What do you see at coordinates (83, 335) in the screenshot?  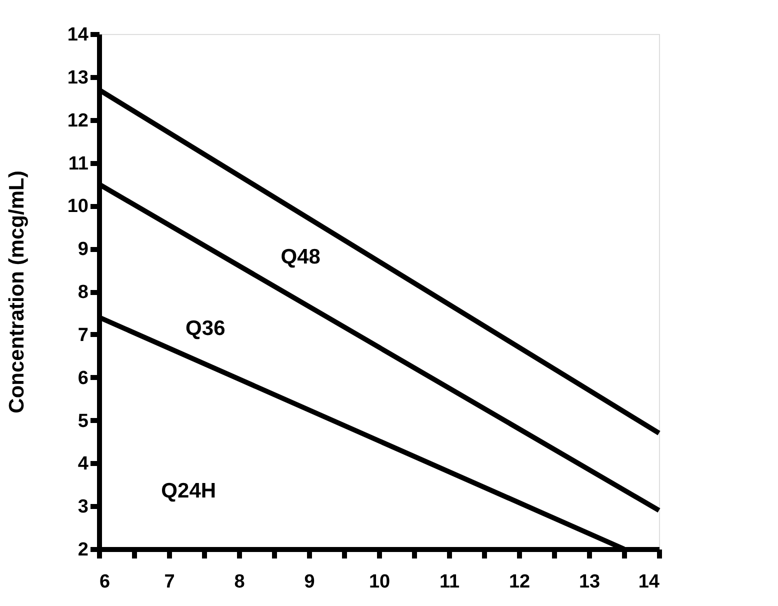 I see `y-tick-label: 7` at bounding box center [83, 335].